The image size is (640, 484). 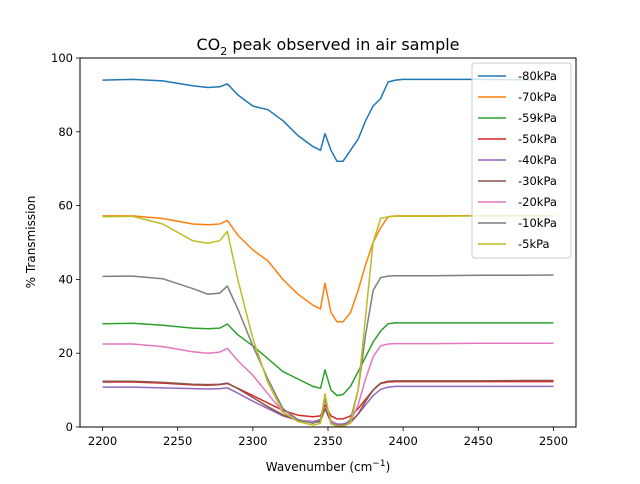 I want to click on y-axis: 0 20 40 60 80 100, so click(x=65, y=242).